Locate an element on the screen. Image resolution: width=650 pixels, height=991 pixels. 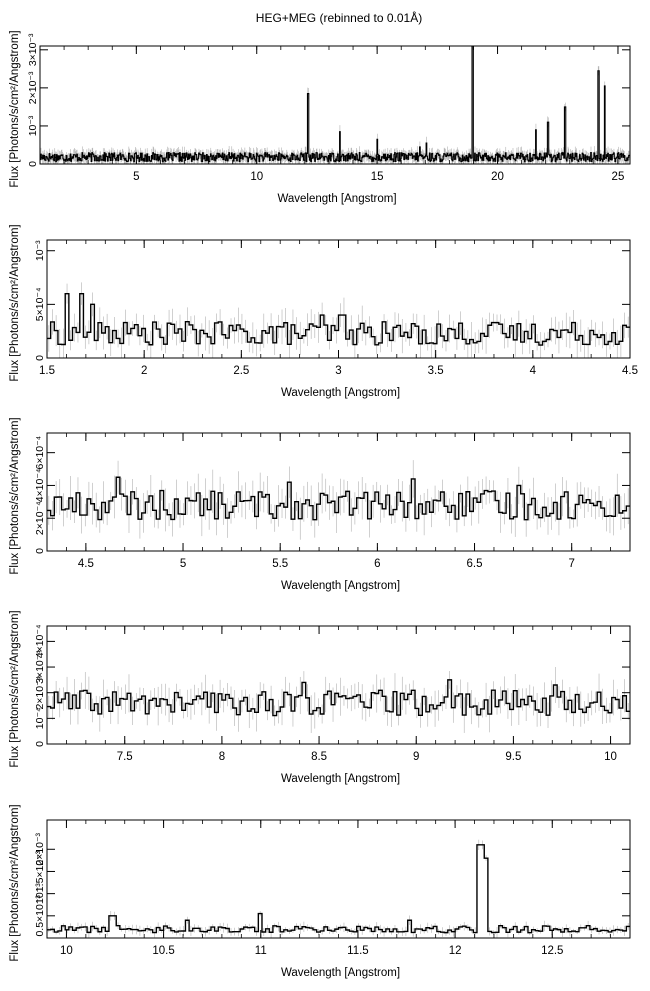
y-tick-label: 5×10⁻⁴ is located at coordinates (40, 305).